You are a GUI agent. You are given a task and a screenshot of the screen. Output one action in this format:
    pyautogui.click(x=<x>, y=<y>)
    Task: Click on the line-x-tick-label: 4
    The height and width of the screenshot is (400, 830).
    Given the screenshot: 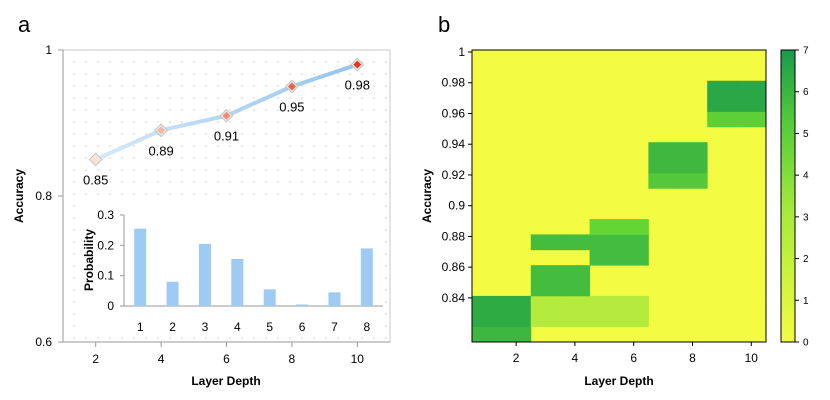 What is the action you would take?
    pyautogui.click(x=161, y=359)
    